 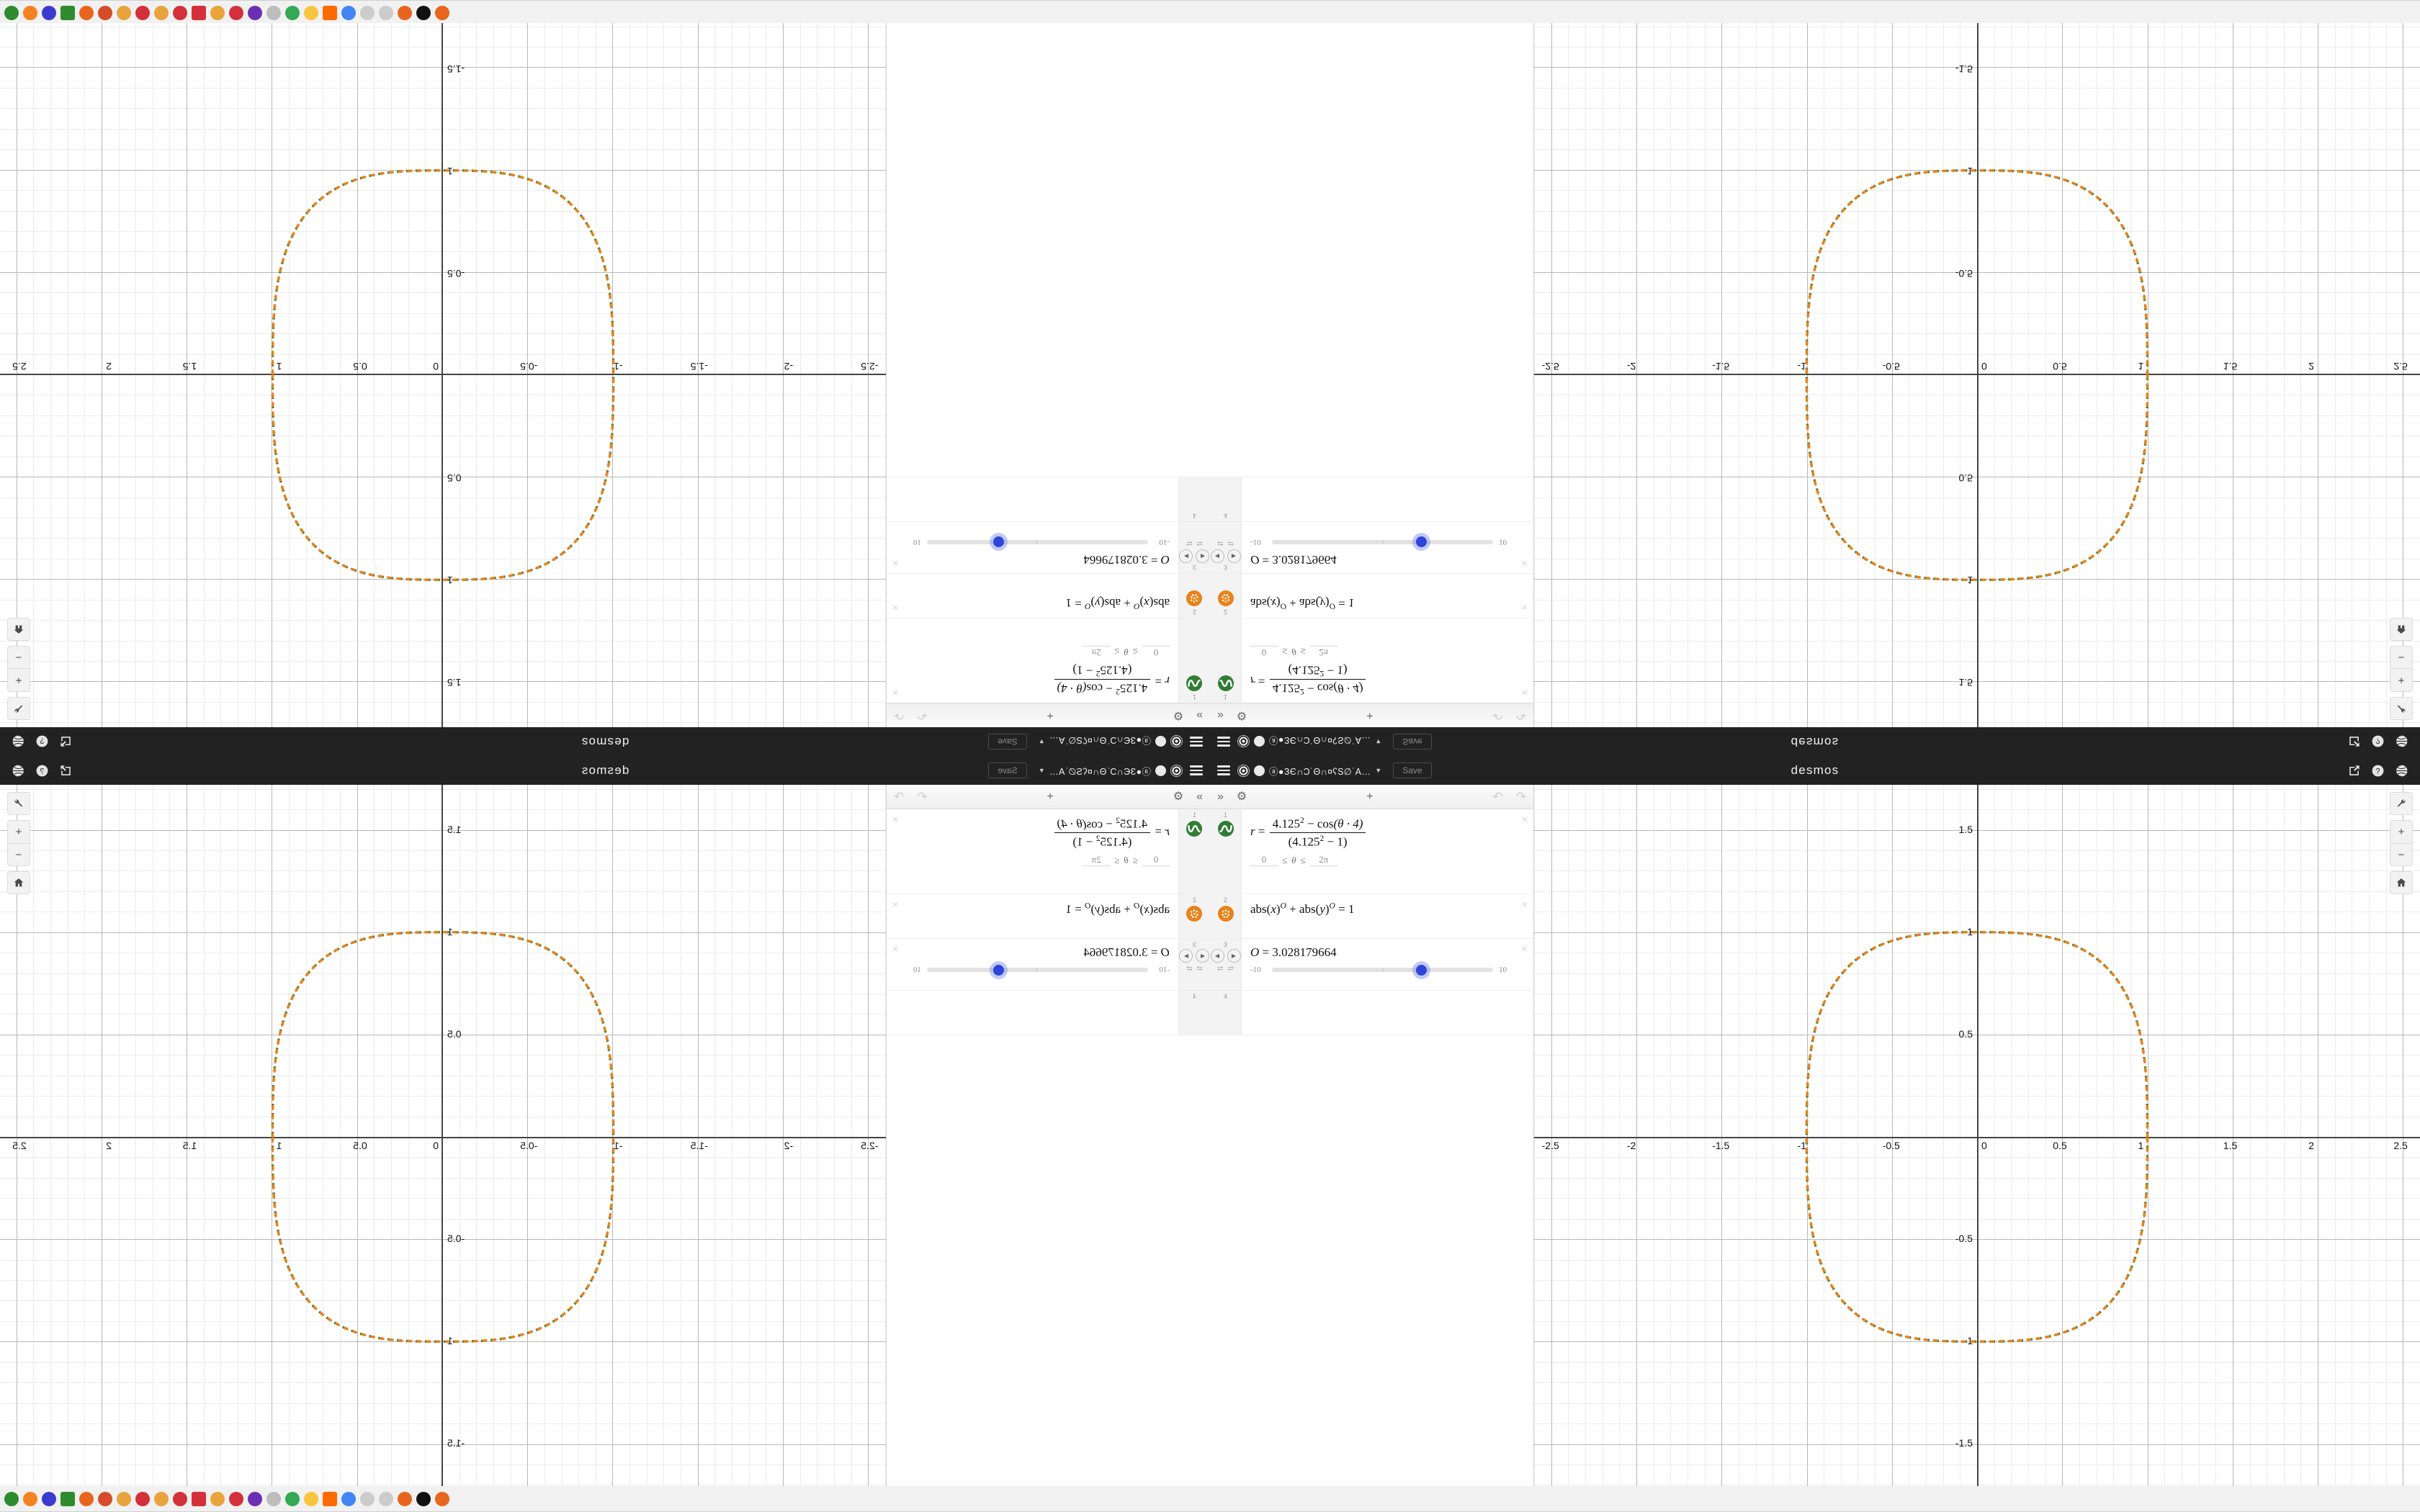 I want to click on share-icon, so click(x=2354, y=771).